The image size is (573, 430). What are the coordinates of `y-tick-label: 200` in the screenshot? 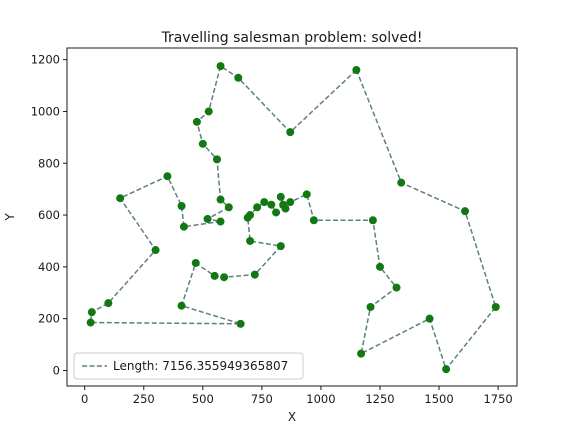 It's located at (49, 319).